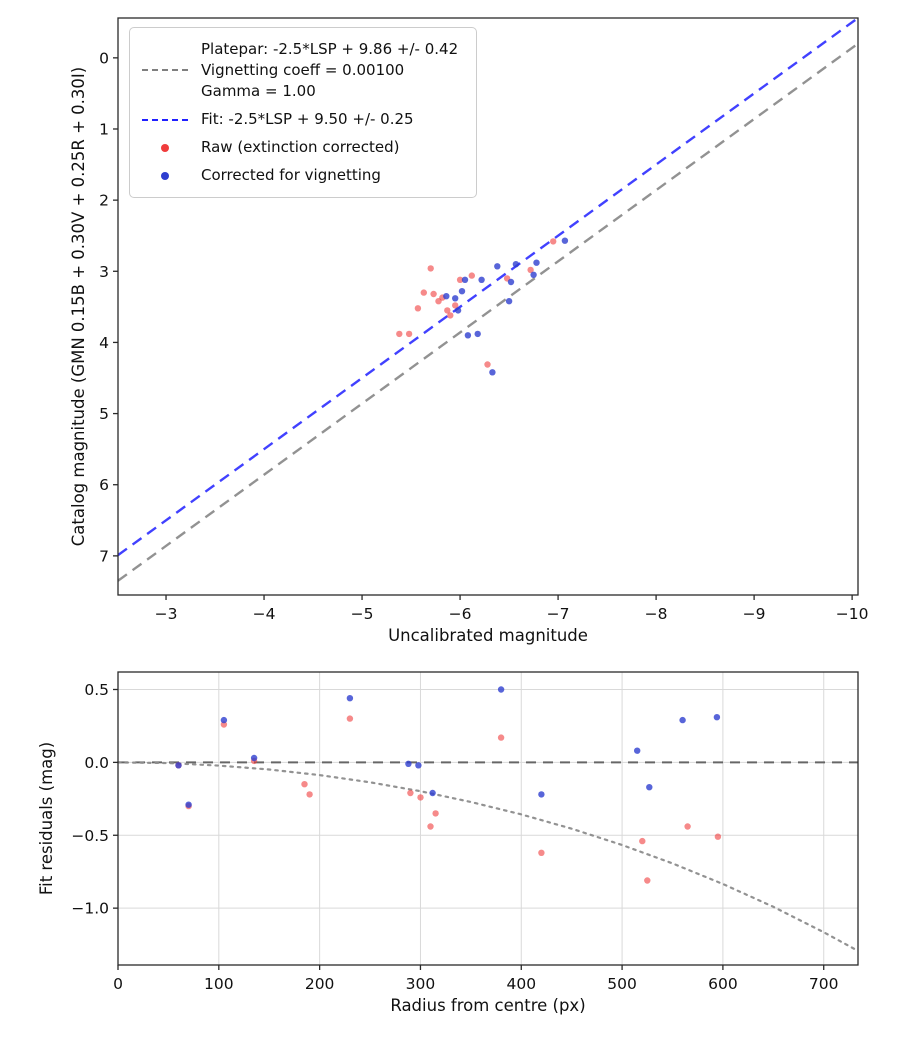 The height and width of the screenshot is (1050, 900). I want to click on x-tick-label: −10, so click(852, 614).